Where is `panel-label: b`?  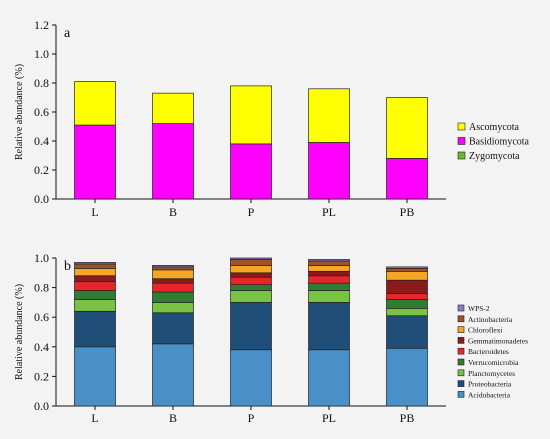
panel-label: b is located at coordinates (67, 266).